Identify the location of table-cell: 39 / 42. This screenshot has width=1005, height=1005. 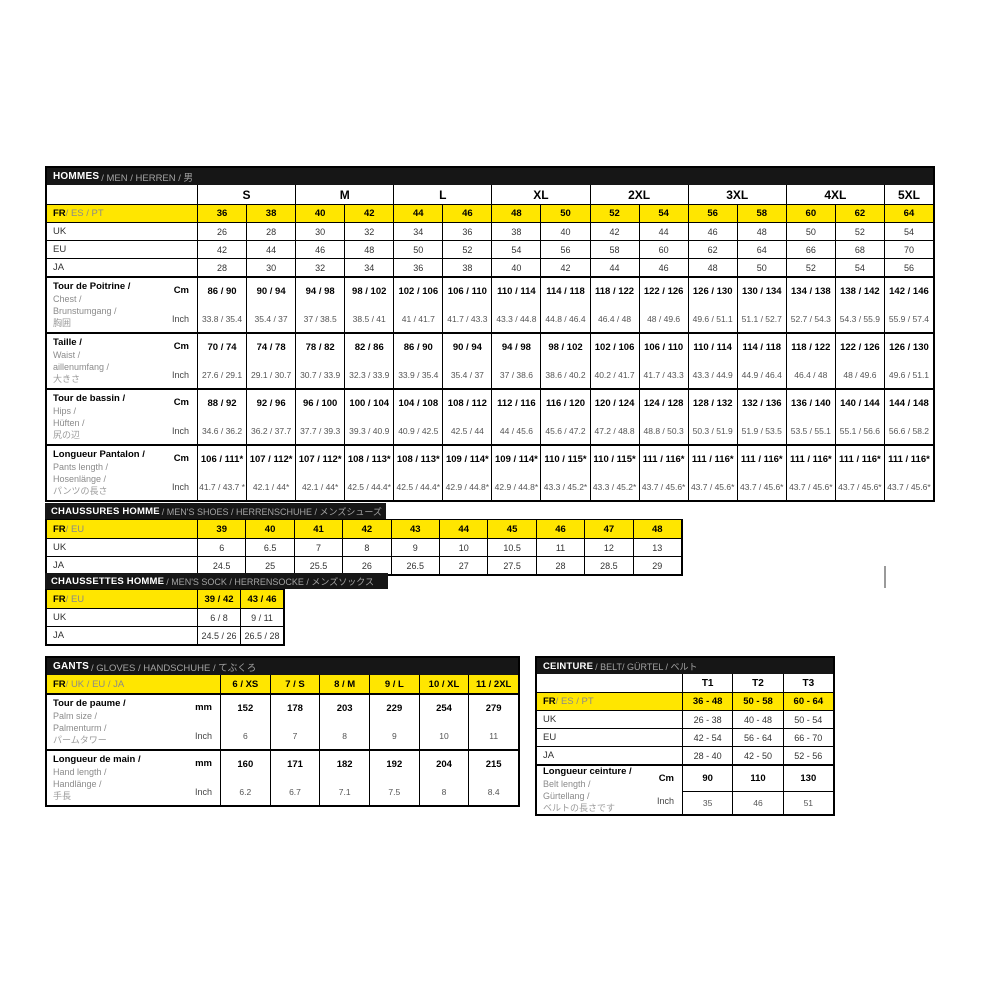
(218, 599).